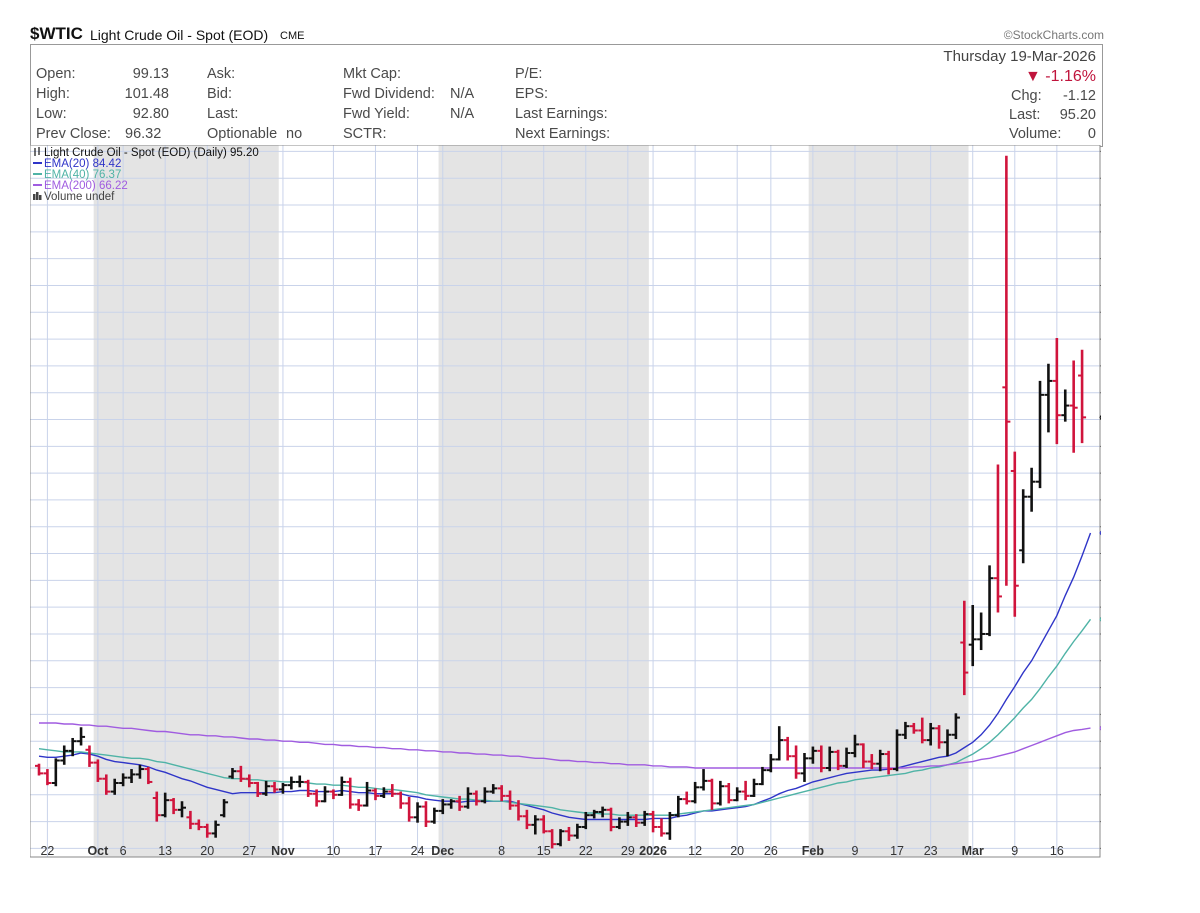  Describe the element at coordinates (51, 114) in the screenshot. I see `low-label: Low:` at that location.